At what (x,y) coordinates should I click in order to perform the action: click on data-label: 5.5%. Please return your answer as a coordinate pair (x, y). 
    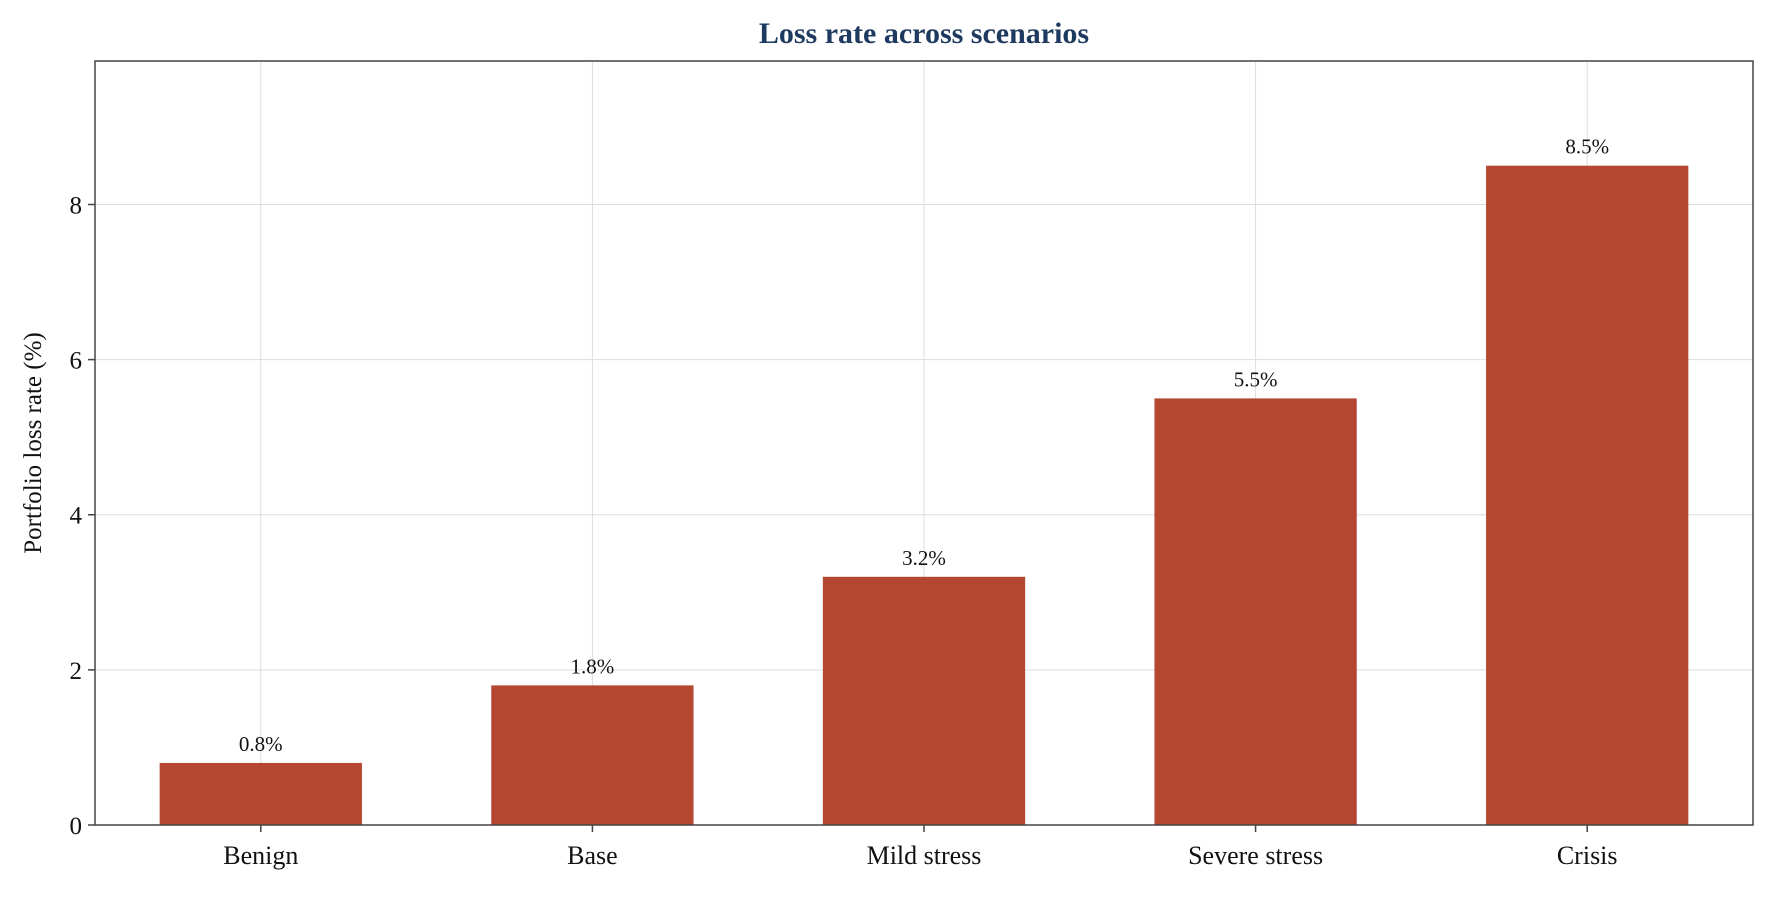
    Looking at the image, I should click on (1256, 379).